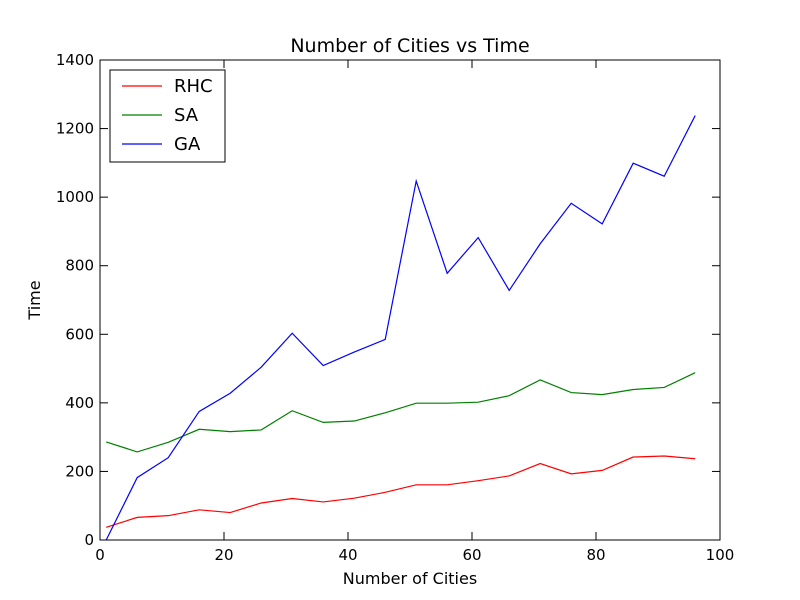 The image size is (800, 600). I want to click on x-tick-label: 80, so click(595, 555).